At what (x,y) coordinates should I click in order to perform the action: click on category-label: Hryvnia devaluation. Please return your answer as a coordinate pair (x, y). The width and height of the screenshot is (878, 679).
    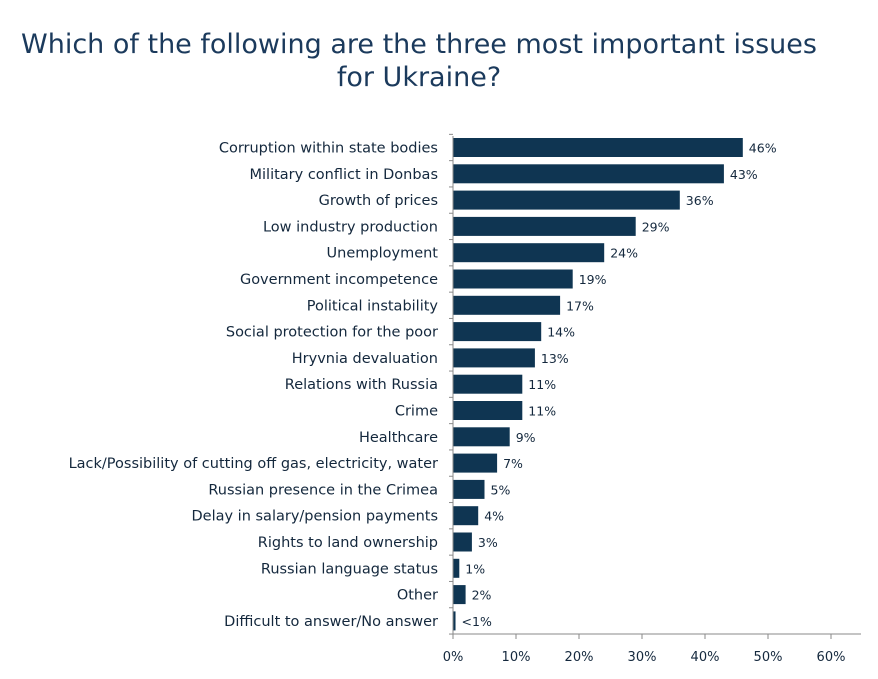
    Looking at the image, I should click on (365, 359).